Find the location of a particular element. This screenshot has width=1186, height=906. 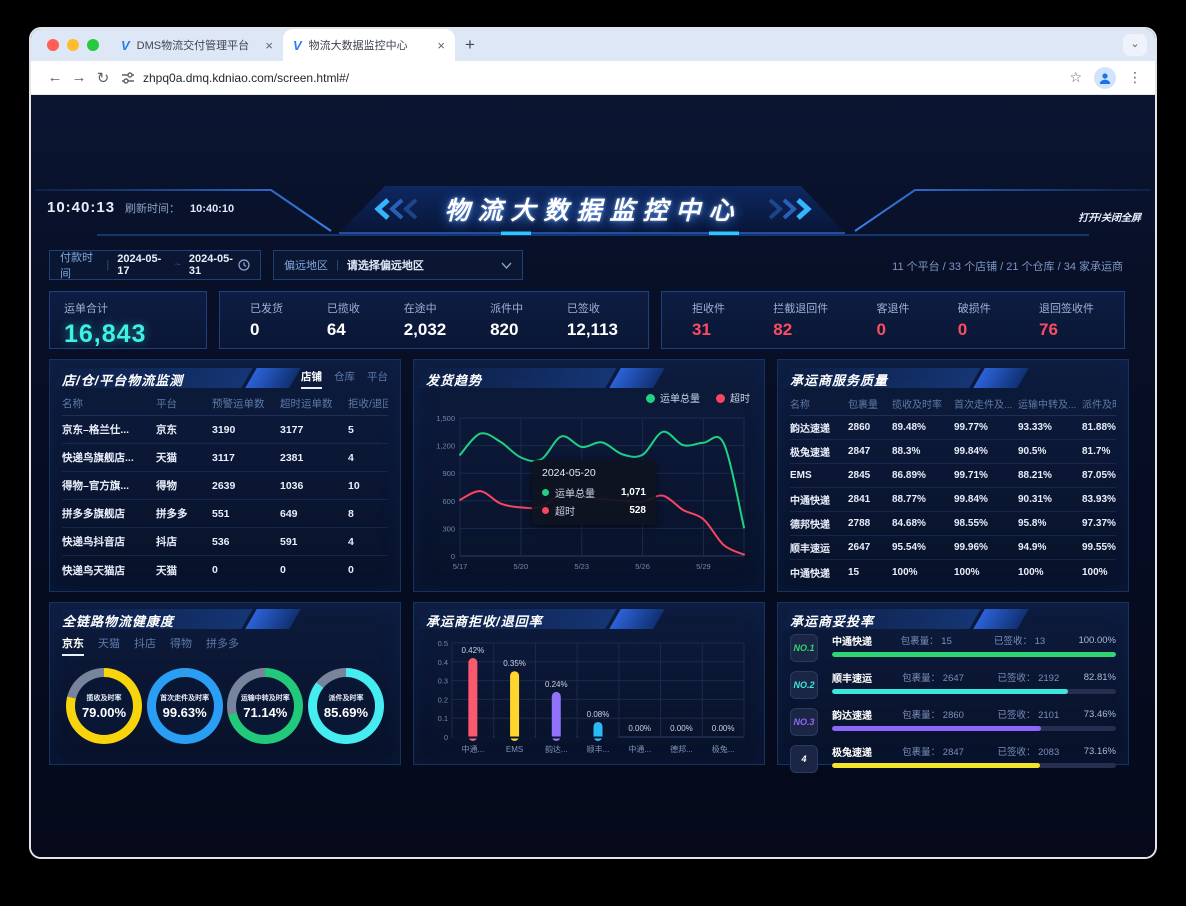

legend-item-运单总量: 运单总量 is located at coordinates (673, 397).